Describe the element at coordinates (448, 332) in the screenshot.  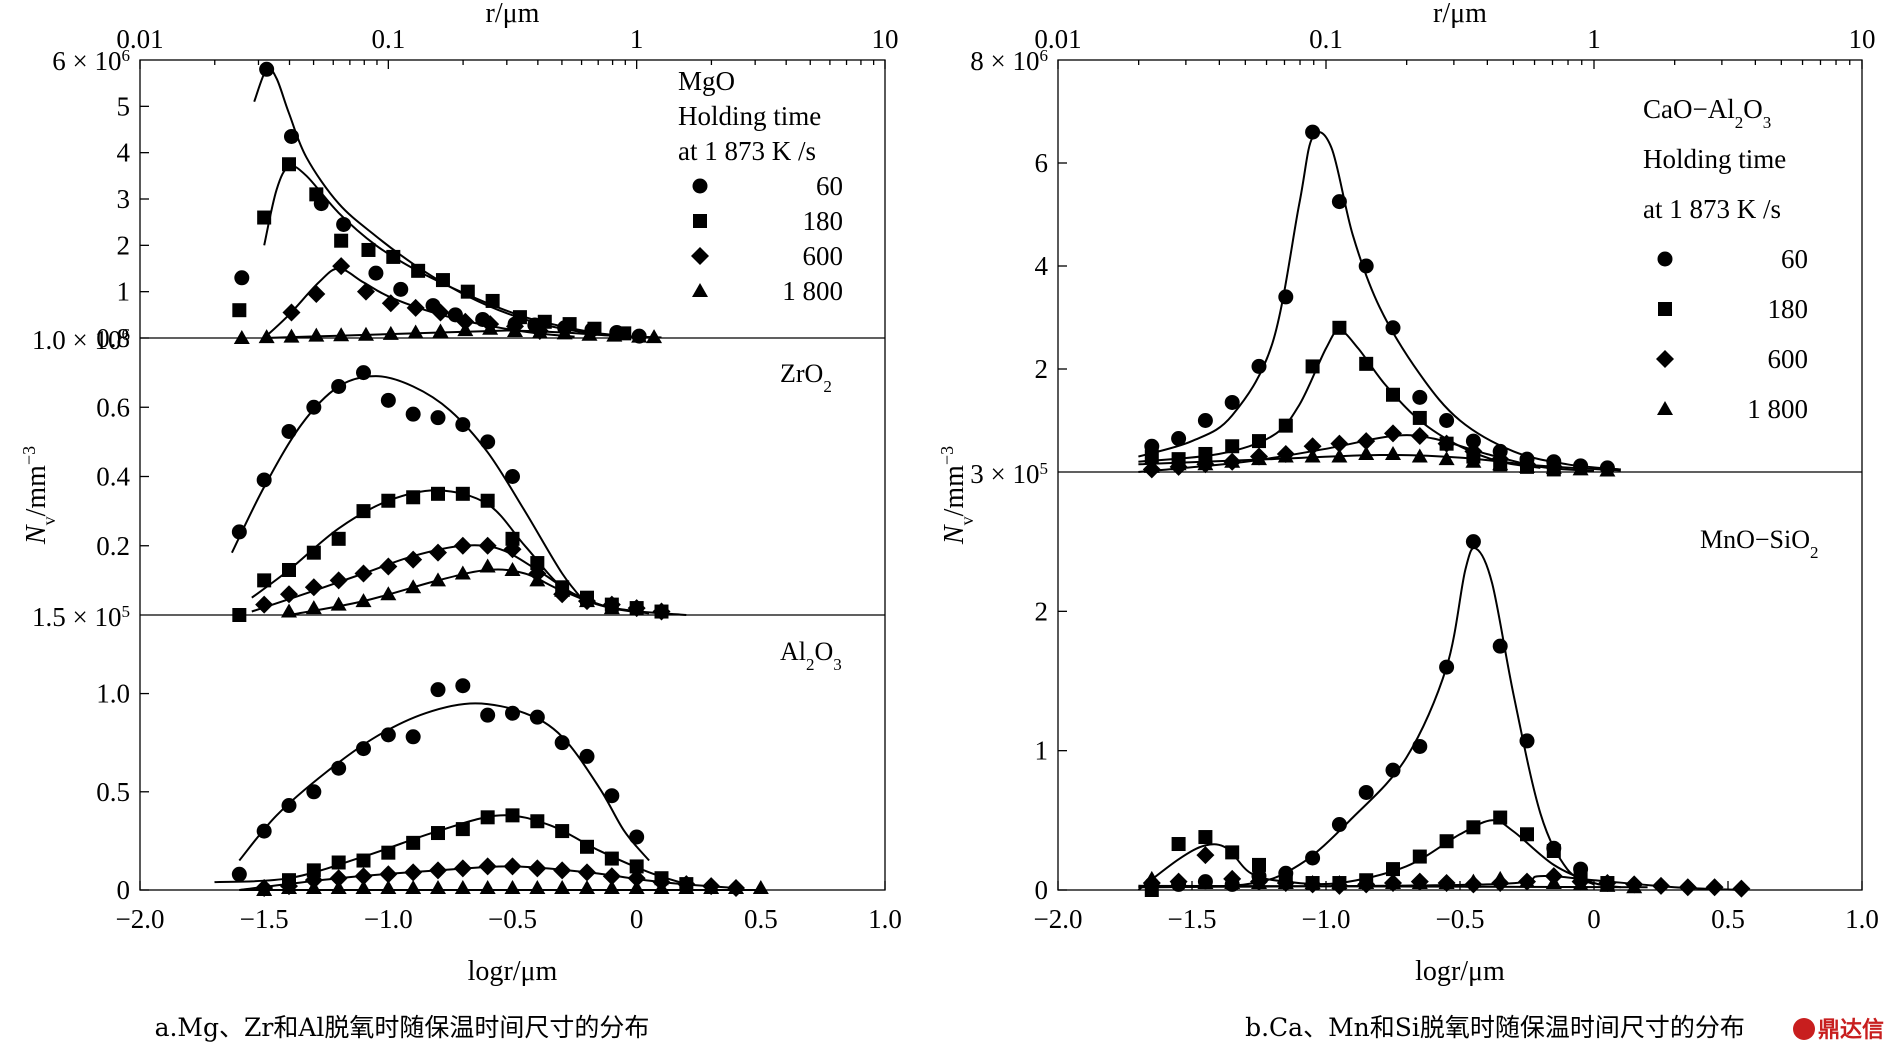
I see `series-triangle` at that location.